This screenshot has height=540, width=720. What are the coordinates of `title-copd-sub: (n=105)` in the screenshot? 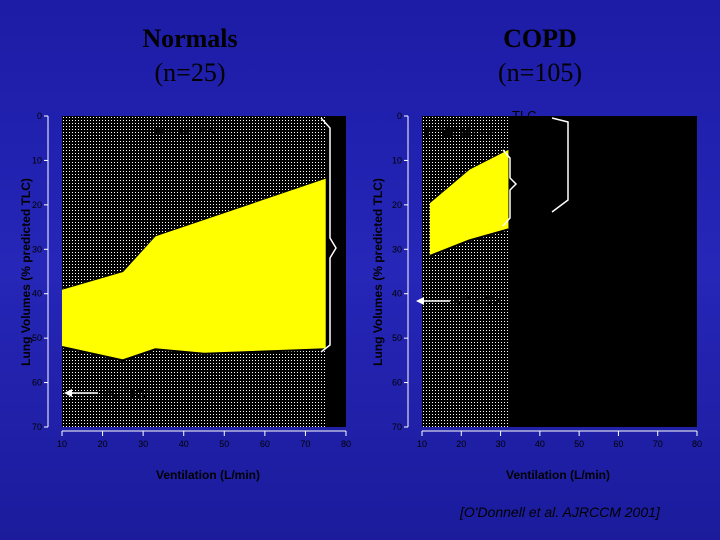 It's located at (540, 72).